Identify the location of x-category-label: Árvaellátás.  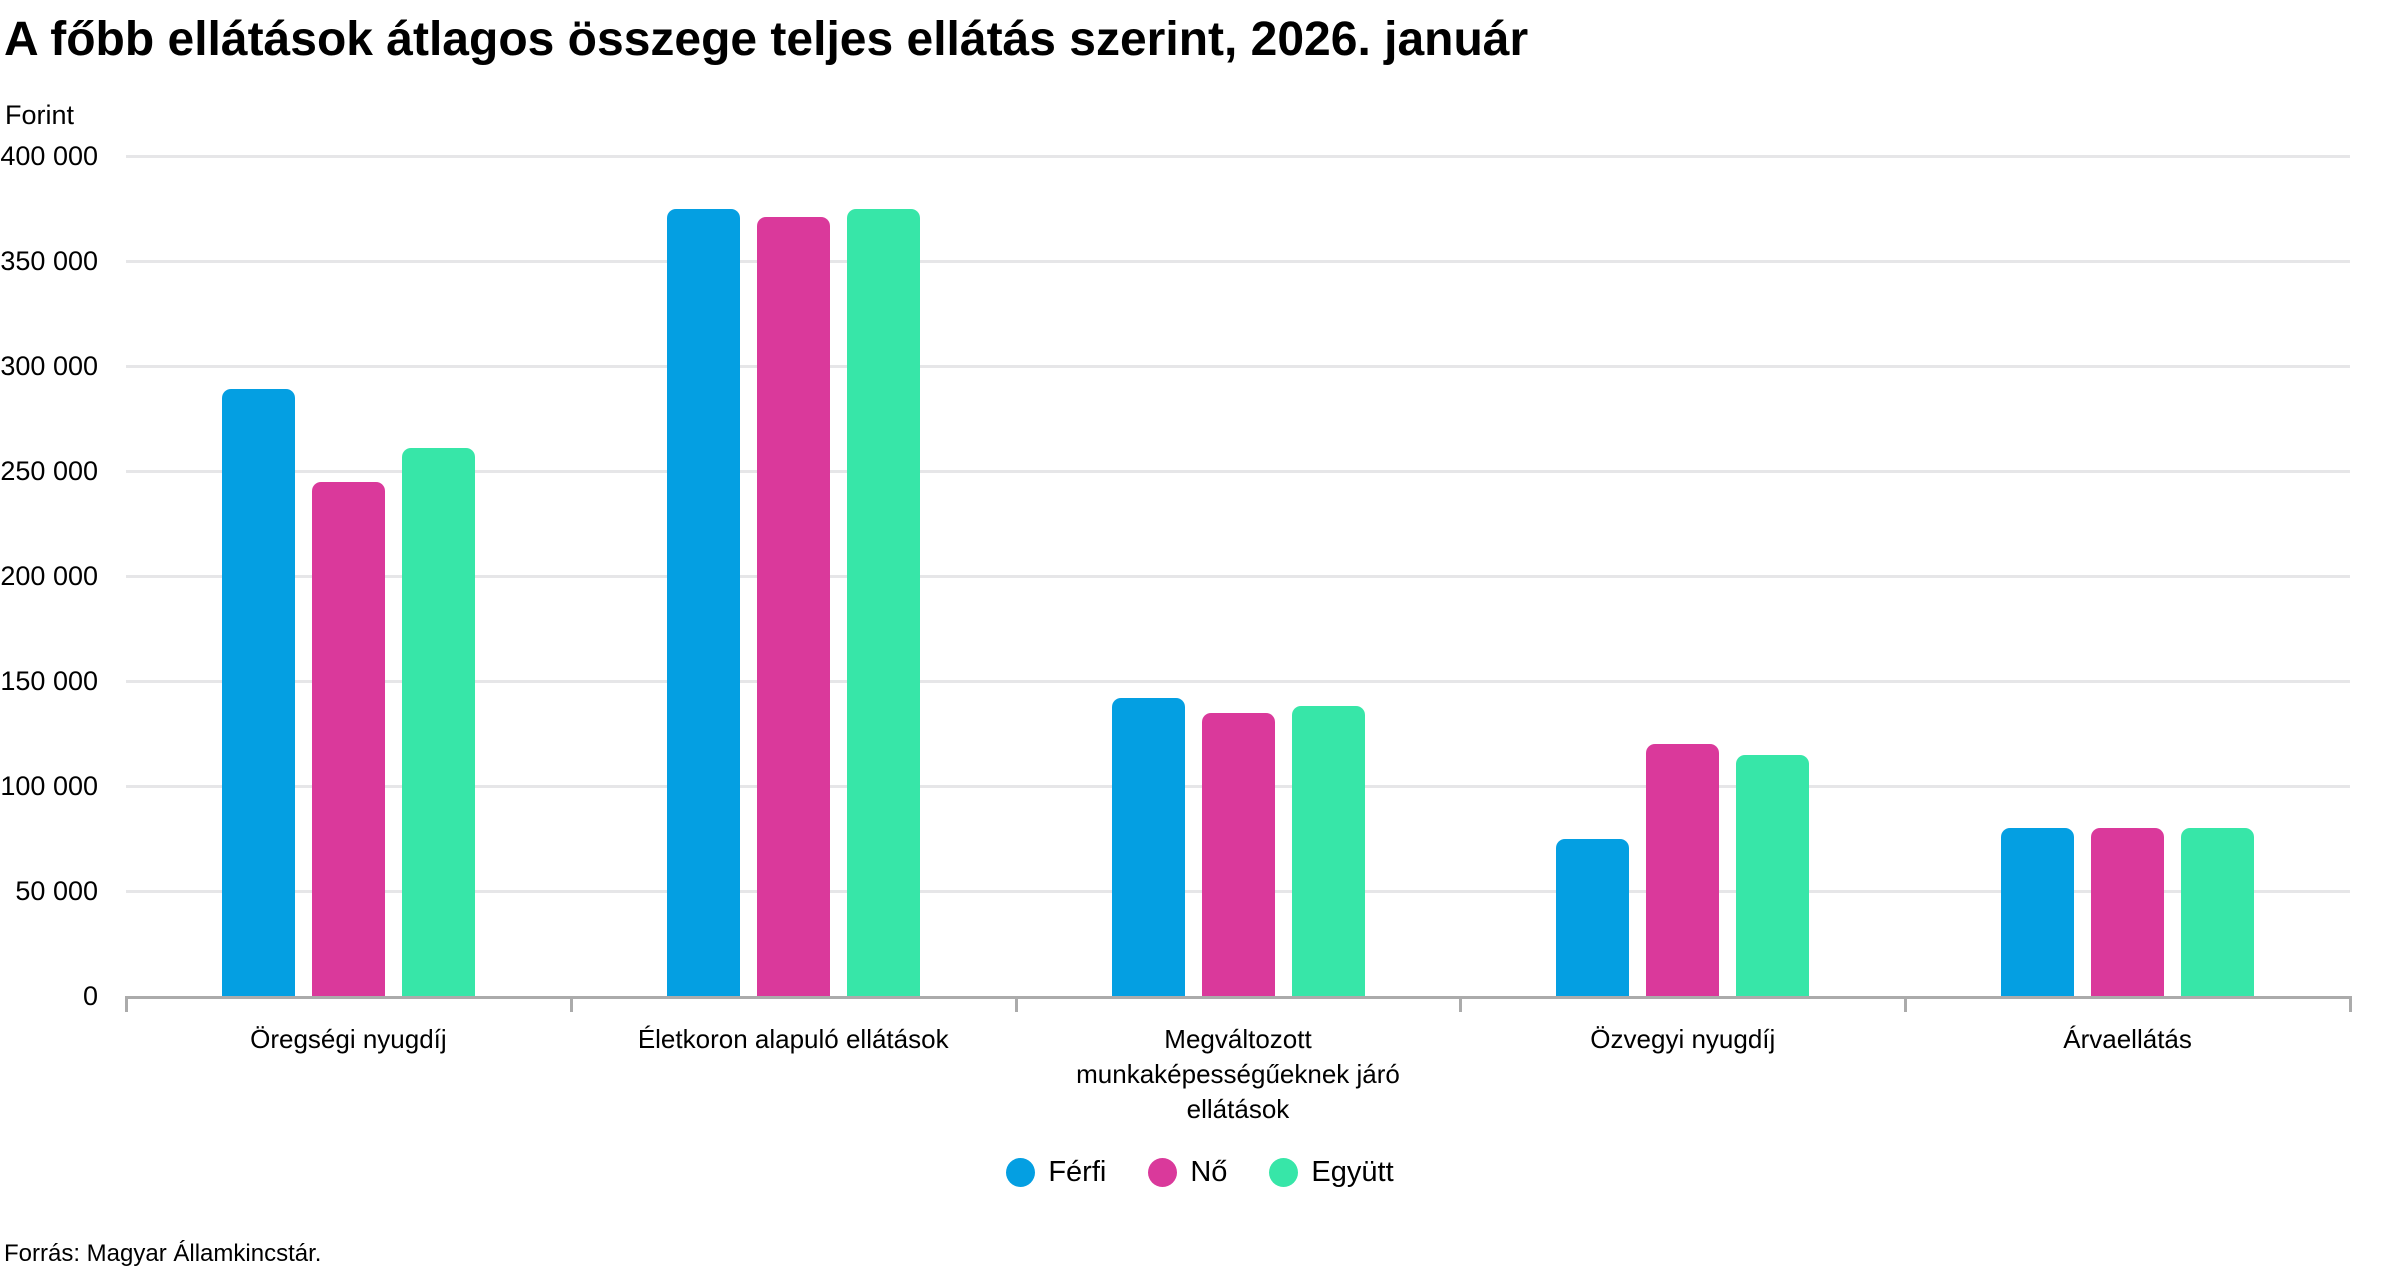
(2127, 1039).